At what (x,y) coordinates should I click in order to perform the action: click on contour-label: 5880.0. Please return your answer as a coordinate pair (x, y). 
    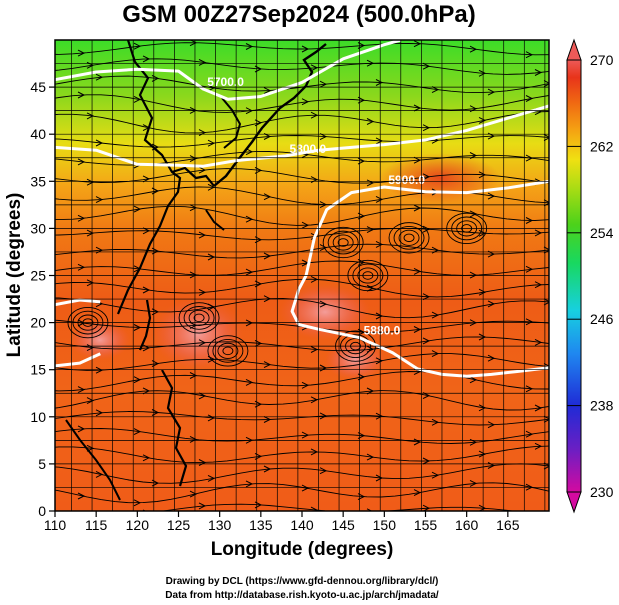
    Looking at the image, I should click on (382, 331).